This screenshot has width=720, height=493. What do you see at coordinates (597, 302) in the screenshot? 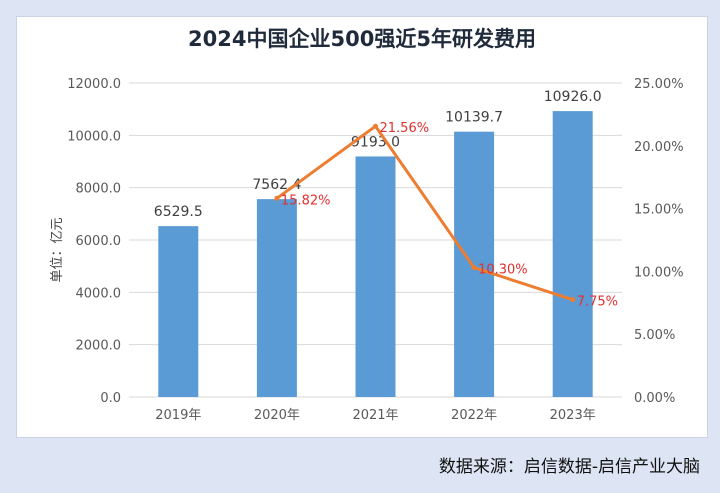
I see `growth-value-label: 7.75%` at bounding box center [597, 302].